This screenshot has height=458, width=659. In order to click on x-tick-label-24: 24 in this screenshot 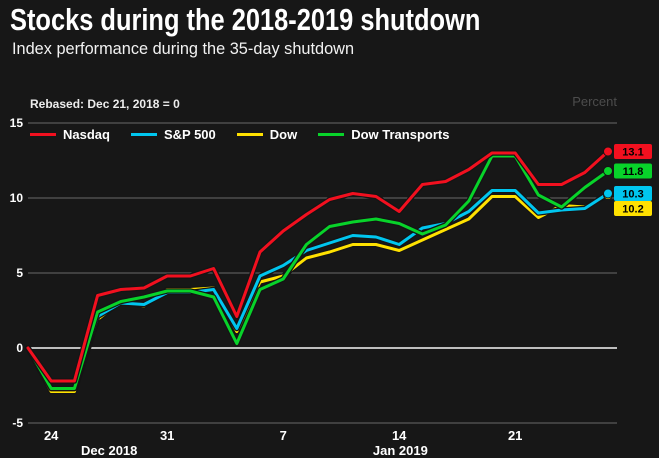, I will do `click(51, 435)`.